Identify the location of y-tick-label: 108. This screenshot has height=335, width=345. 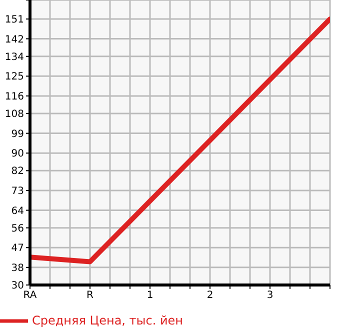
(14, 114).